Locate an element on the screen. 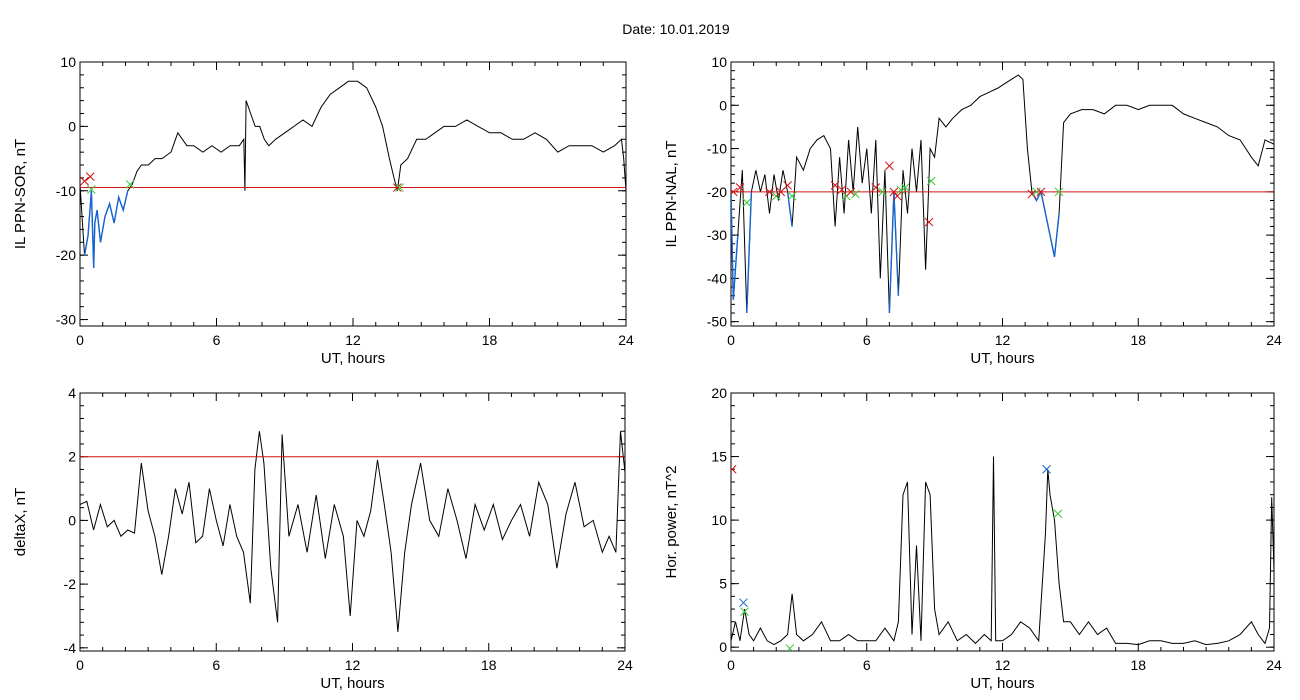 The image size is (1300, 700). y-axis-label: deltaX, nT is located at coordinates (20, 522).